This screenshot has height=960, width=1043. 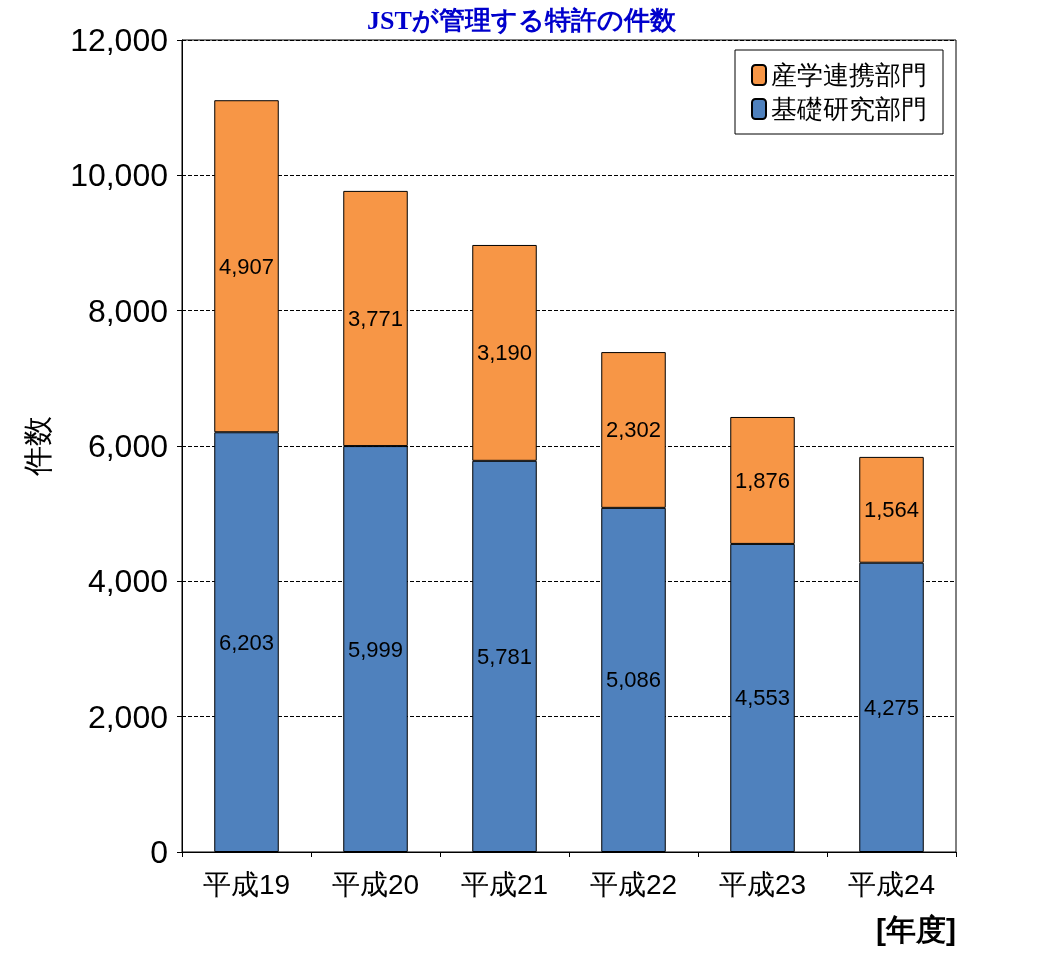 What do you see at coordinates (37, 446) in the screenshot?
I see `y-axis-title: 件数` at bounding box center [37, 446].